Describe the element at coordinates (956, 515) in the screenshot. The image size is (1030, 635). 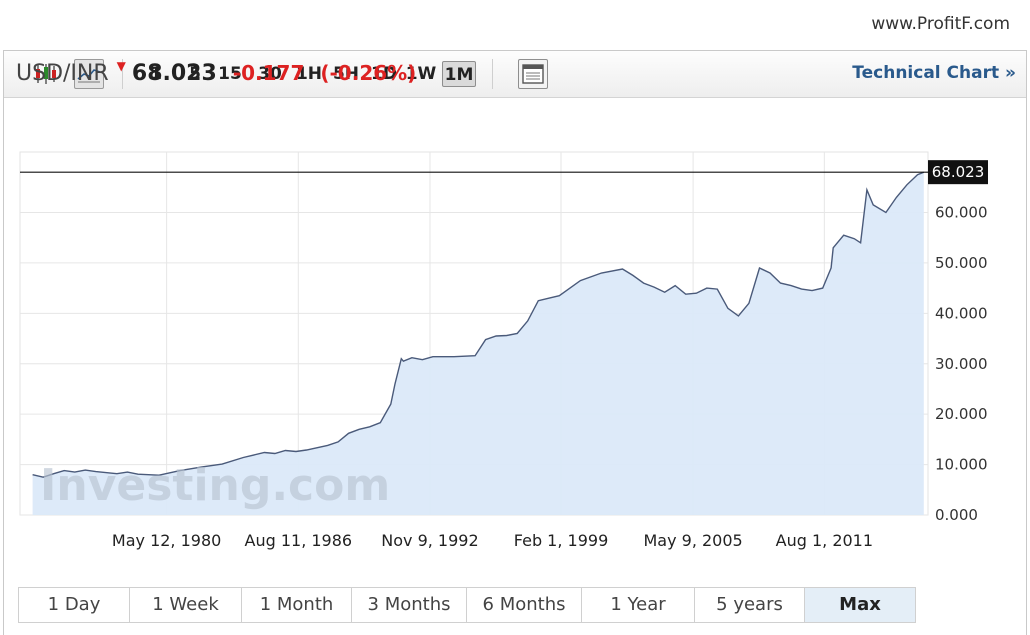
I see `y-tick-label: 0.000` at that location.